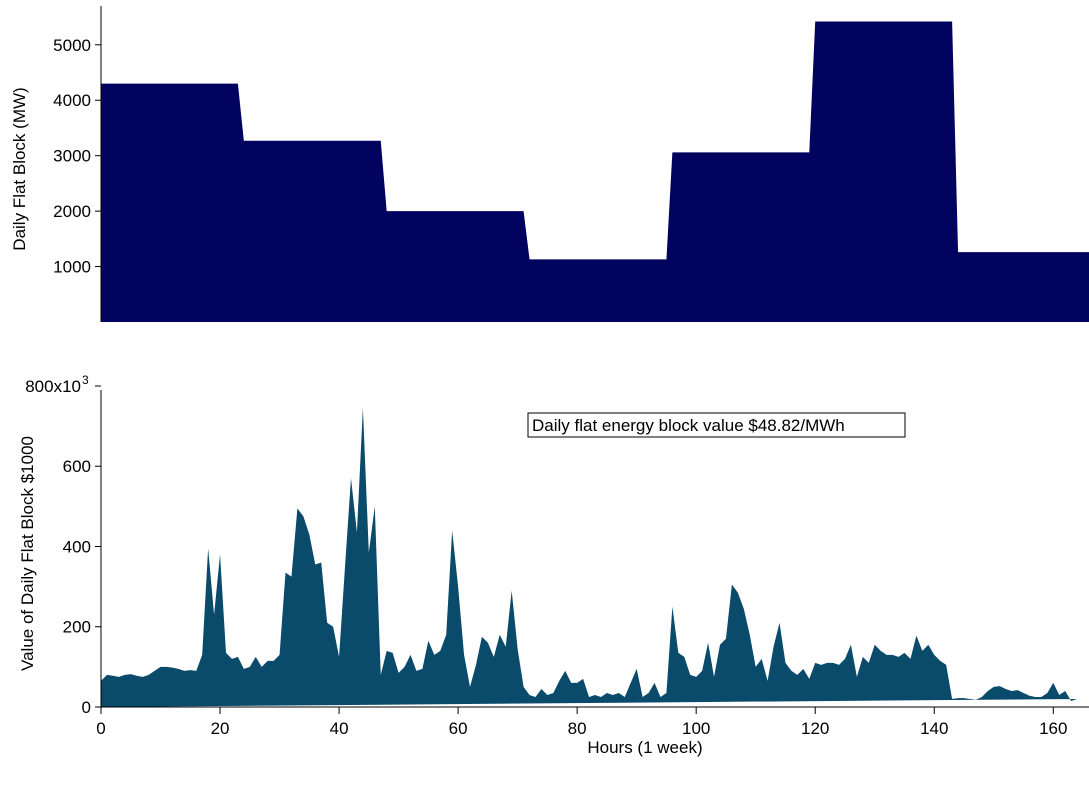 This screenshot has height=790, width=1089. I want to click on bottom-y-tick-label: 400, so click(77, 546).